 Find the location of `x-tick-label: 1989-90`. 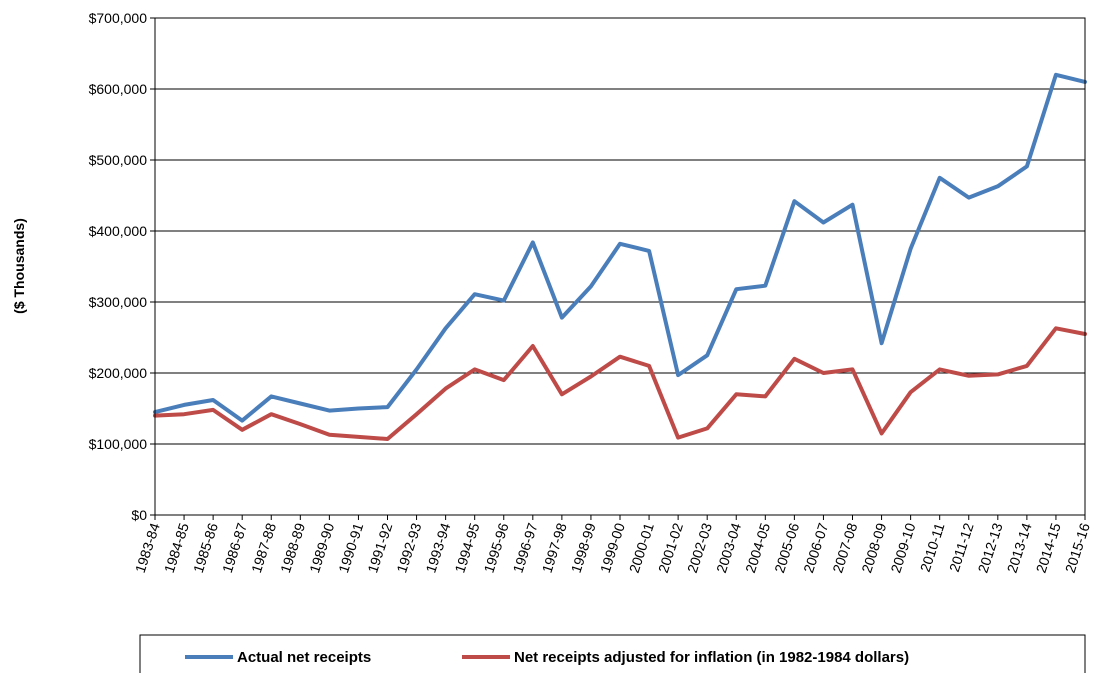

x-tick-label: 1989-90 is located at coordinates (321, 548).